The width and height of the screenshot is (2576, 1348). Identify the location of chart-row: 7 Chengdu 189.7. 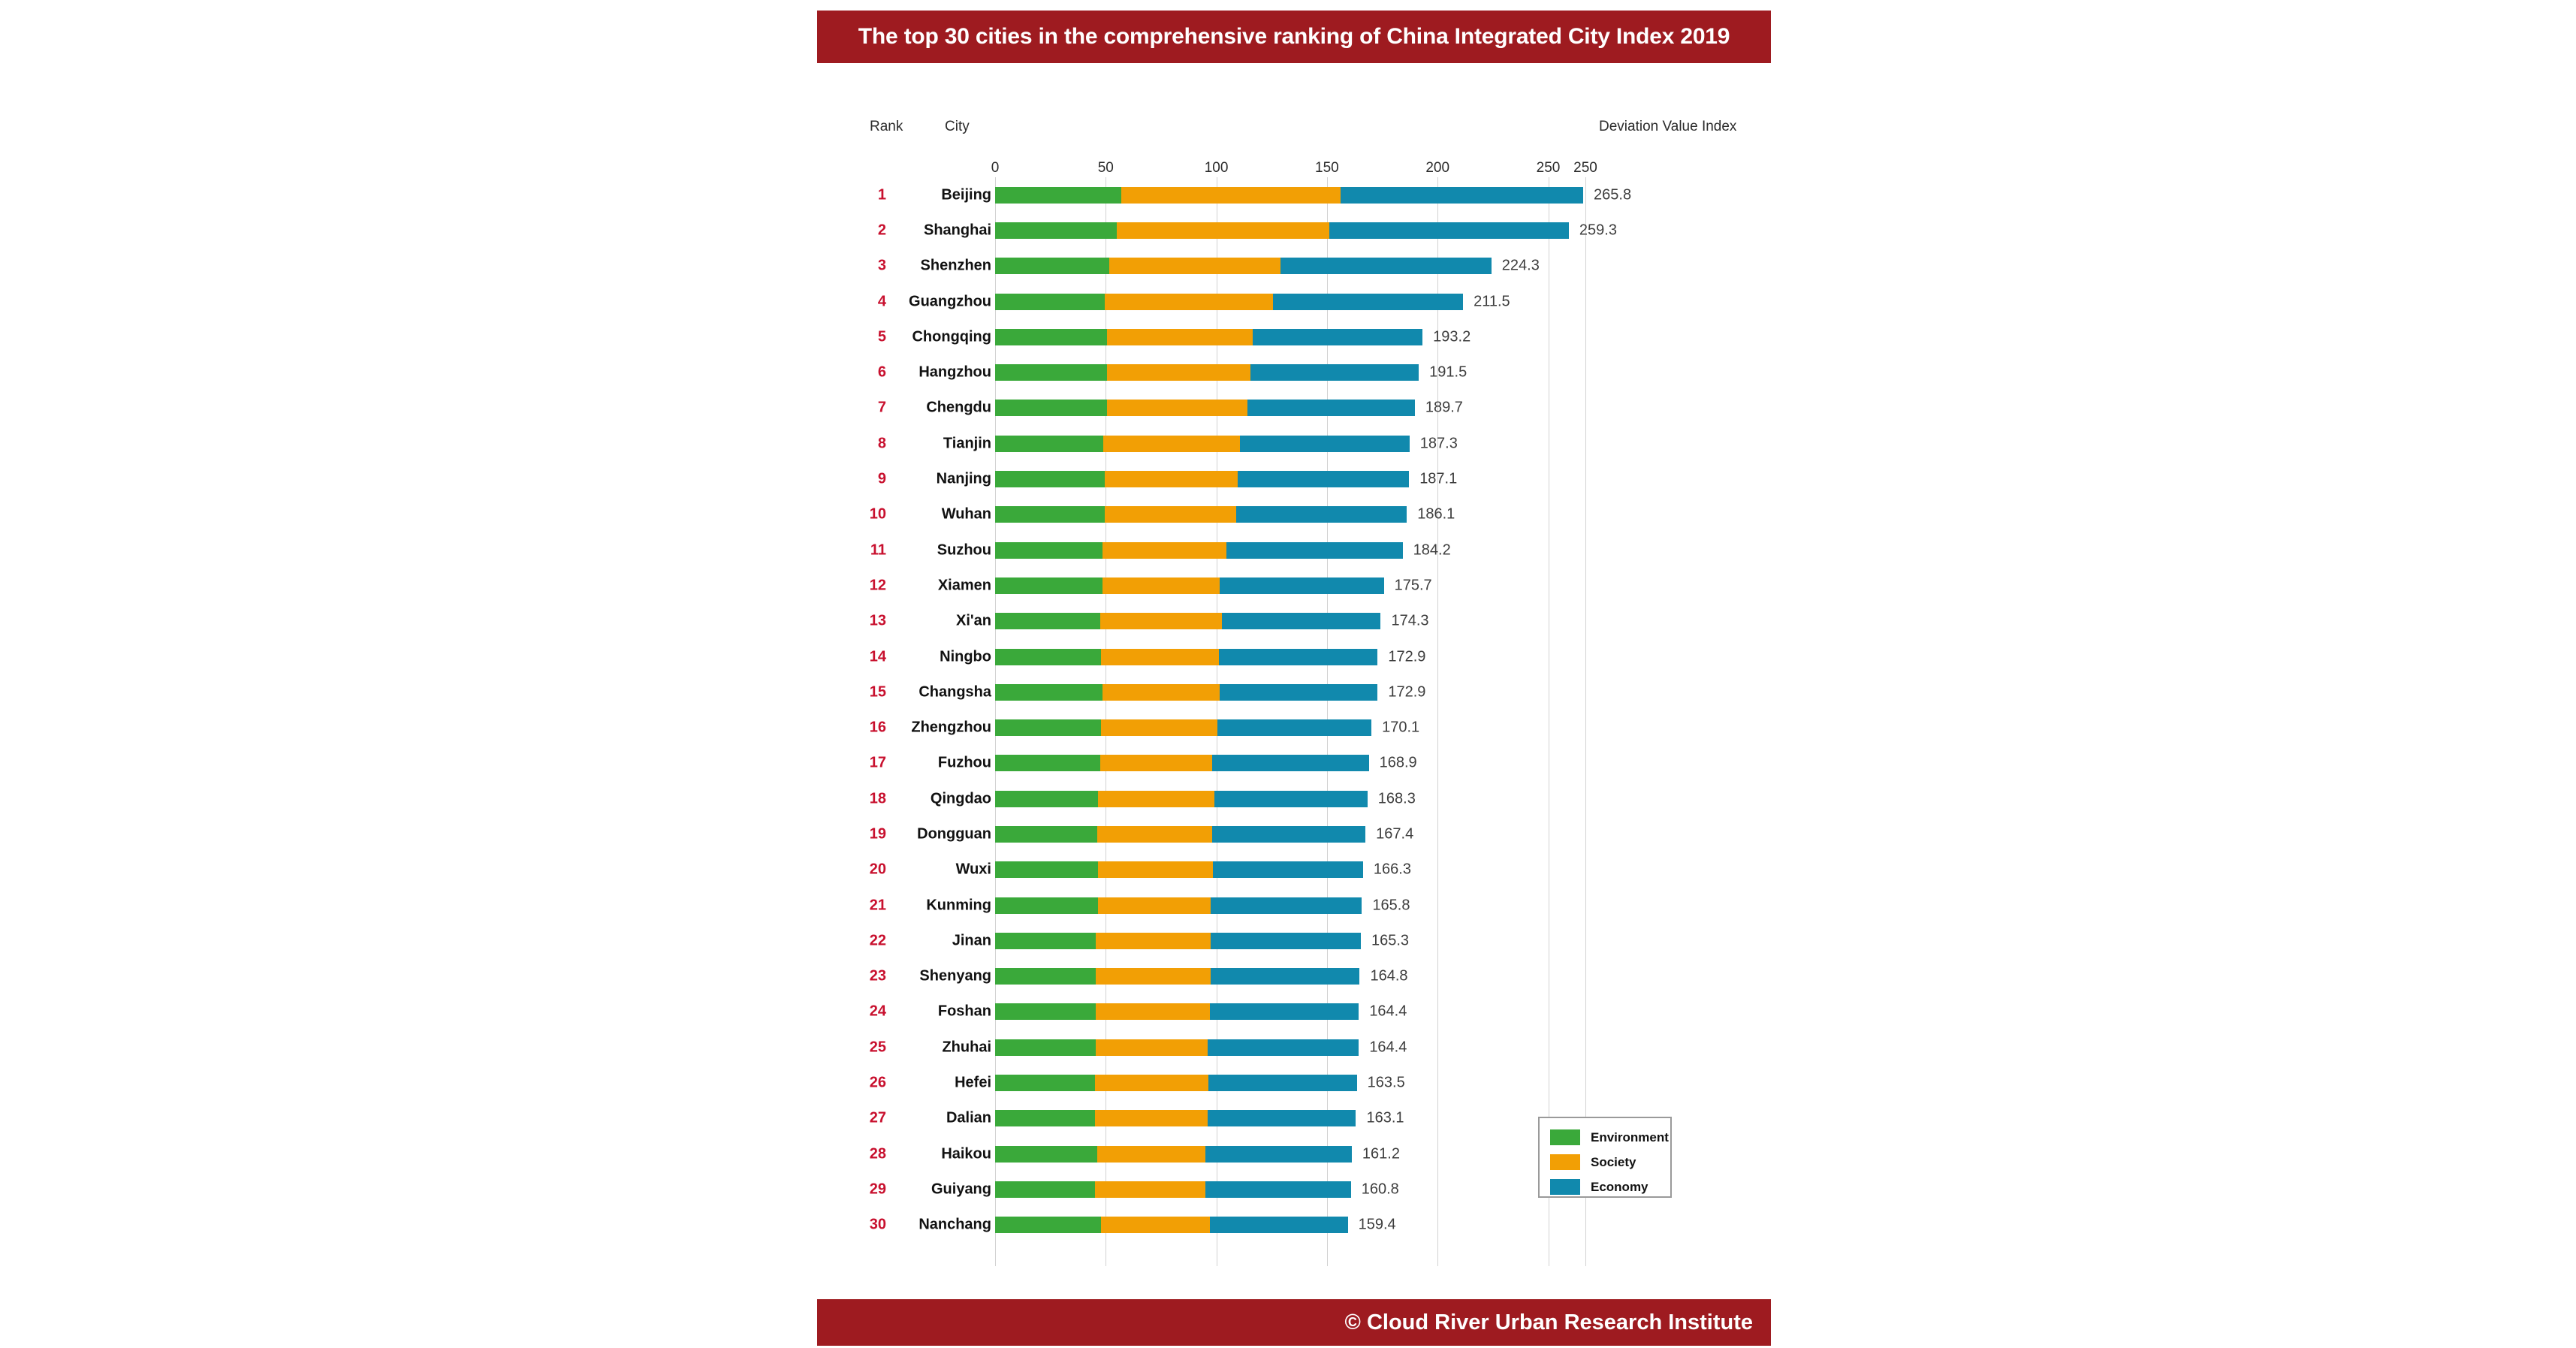
(1288, 409).